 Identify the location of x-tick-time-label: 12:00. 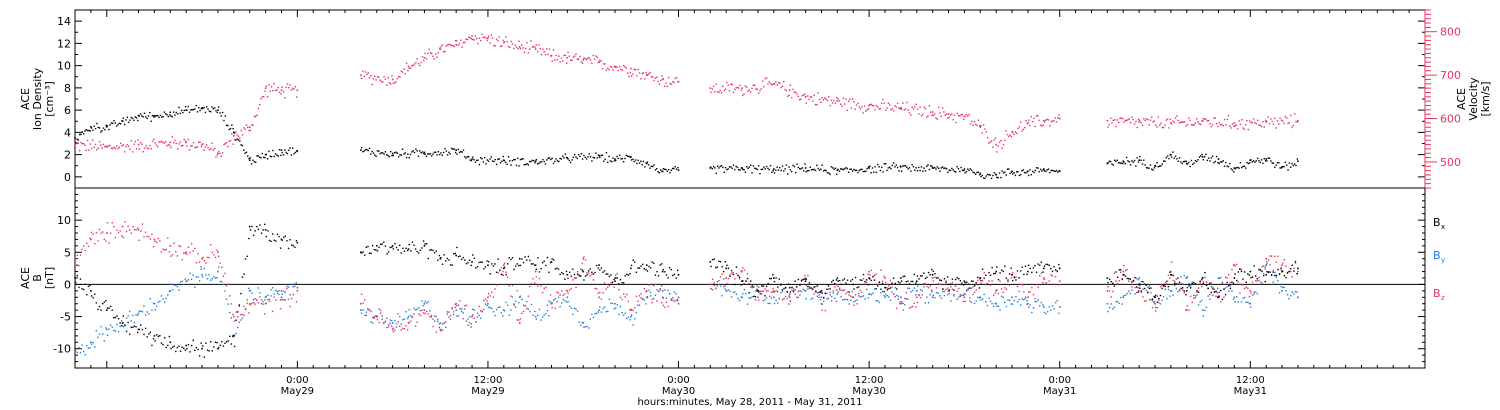
(488, 380).